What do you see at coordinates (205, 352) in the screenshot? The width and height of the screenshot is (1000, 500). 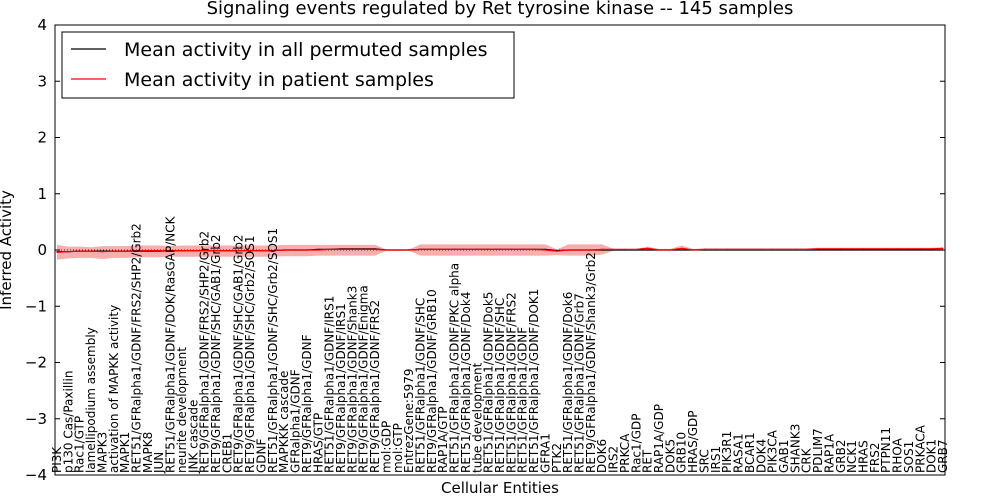 I see `x-tick-label: RET9/GFRalpha1/GDNF/FRS2/SHP2/Grb2` at bounding box center [205, 352].